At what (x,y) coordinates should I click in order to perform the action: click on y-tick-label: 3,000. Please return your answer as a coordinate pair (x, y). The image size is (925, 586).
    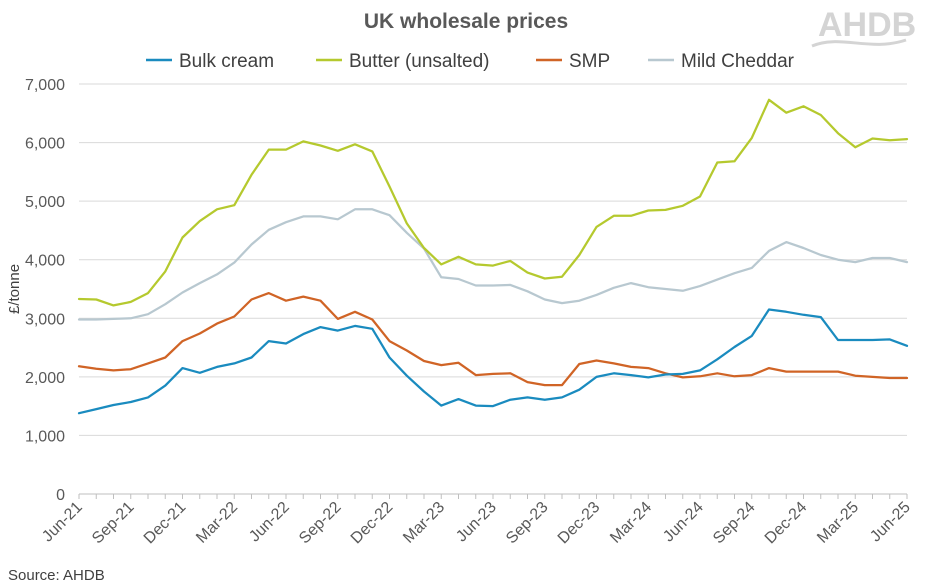
    Looking at the image, I should click on (45, 319).